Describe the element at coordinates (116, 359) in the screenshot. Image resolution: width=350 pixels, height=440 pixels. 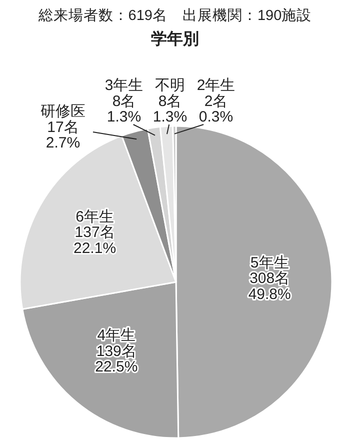
I see `data-label: 139名 22.5%` at that location.